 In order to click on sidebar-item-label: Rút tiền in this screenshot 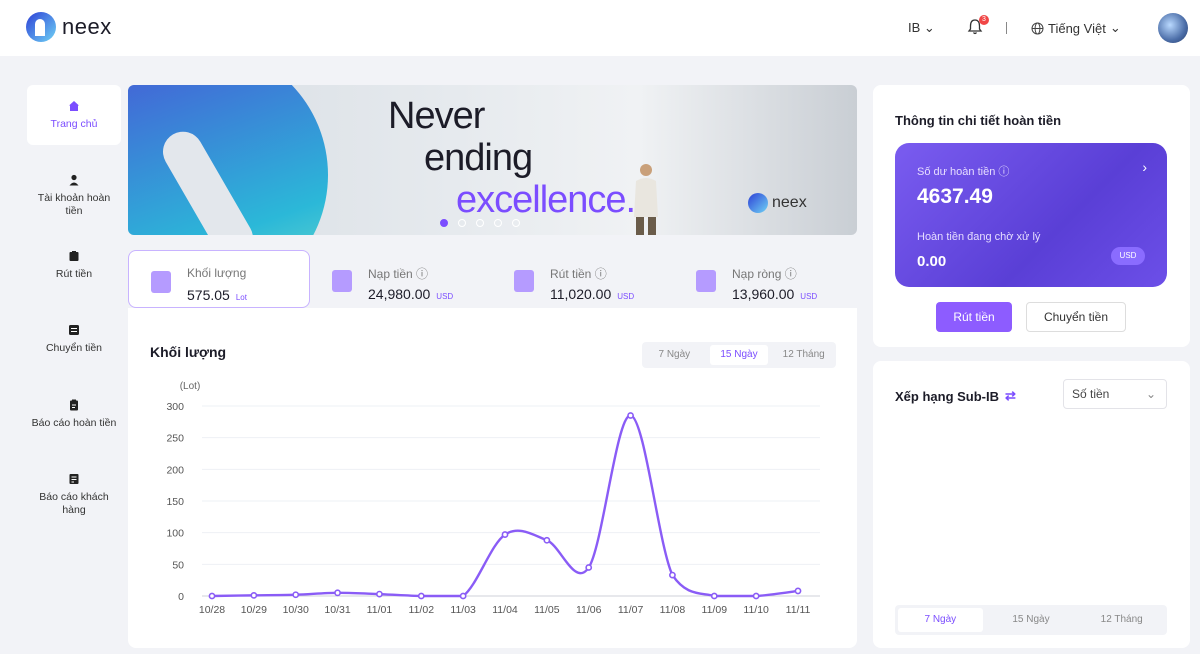, I will do `click(74, 274)`.